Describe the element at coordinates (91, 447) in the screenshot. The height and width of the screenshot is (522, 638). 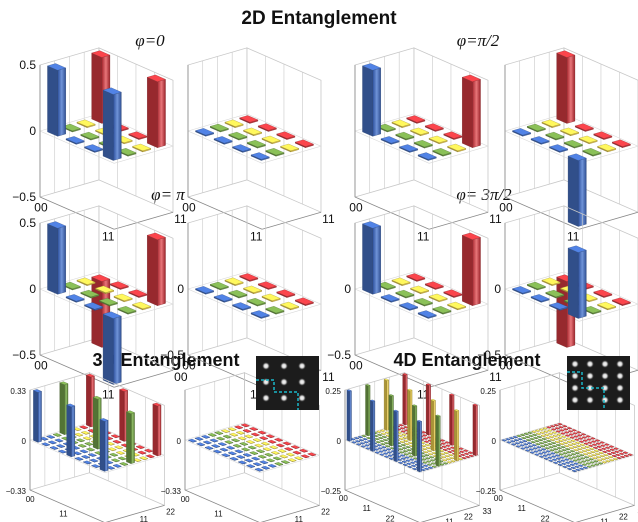
I see `bar-plot-8: 0.330−0.33000011112222` at that location.